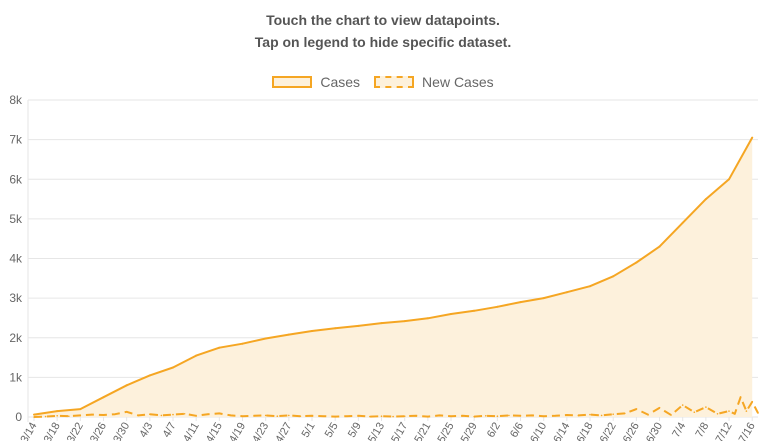  What do you see at coordinates (332, 430) in the screenshot?
I see `x-tick-label: 5/5` at bounding box center [332, 430].